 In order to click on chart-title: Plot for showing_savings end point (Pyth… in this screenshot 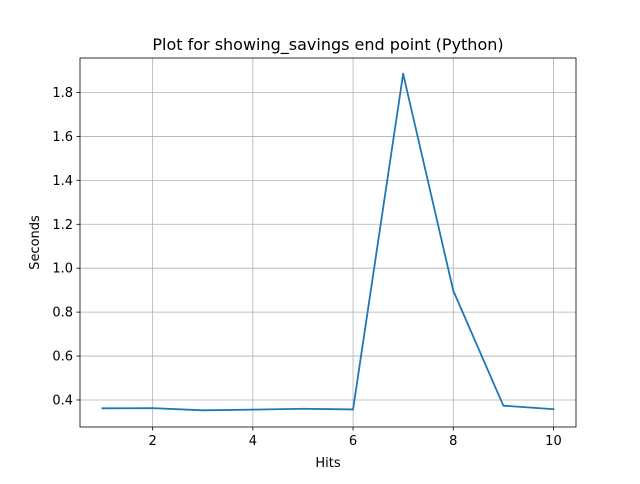, I will do `click(327, 45)`.